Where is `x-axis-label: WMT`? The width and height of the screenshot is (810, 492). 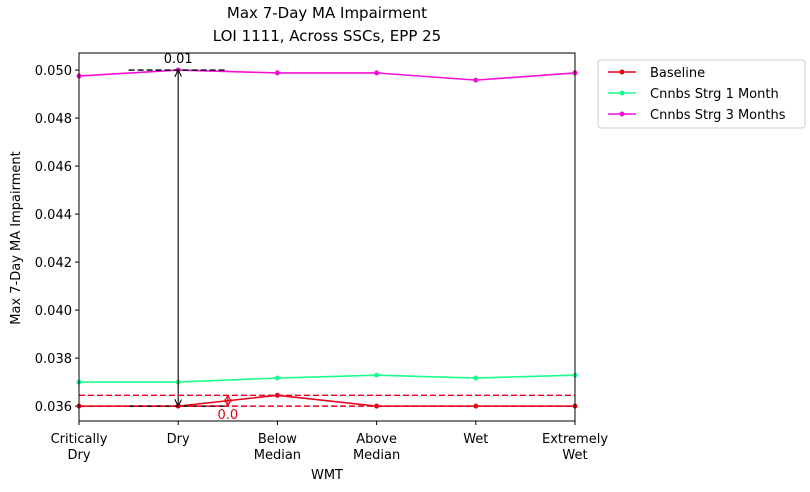 x-axis-label: WMT is located at coordinates (327, 475).